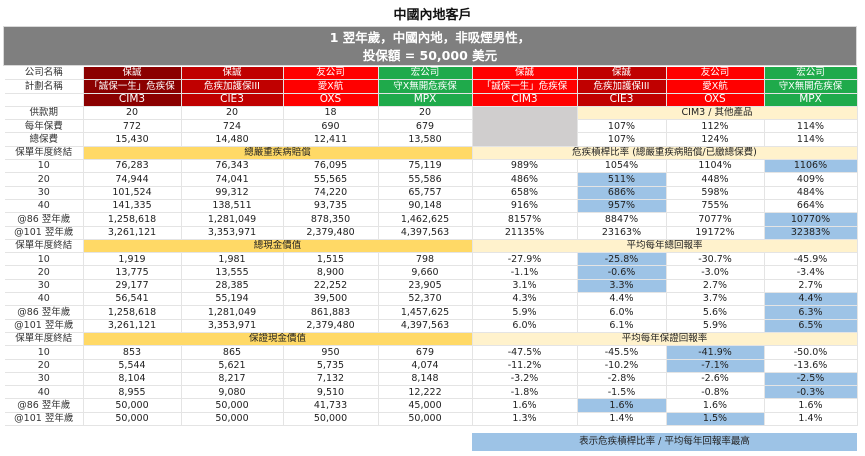 This screenshot has width=865, height=456. Describe the element at coordinates (44, 100) in the screenshot. I see `code-label` at that location.